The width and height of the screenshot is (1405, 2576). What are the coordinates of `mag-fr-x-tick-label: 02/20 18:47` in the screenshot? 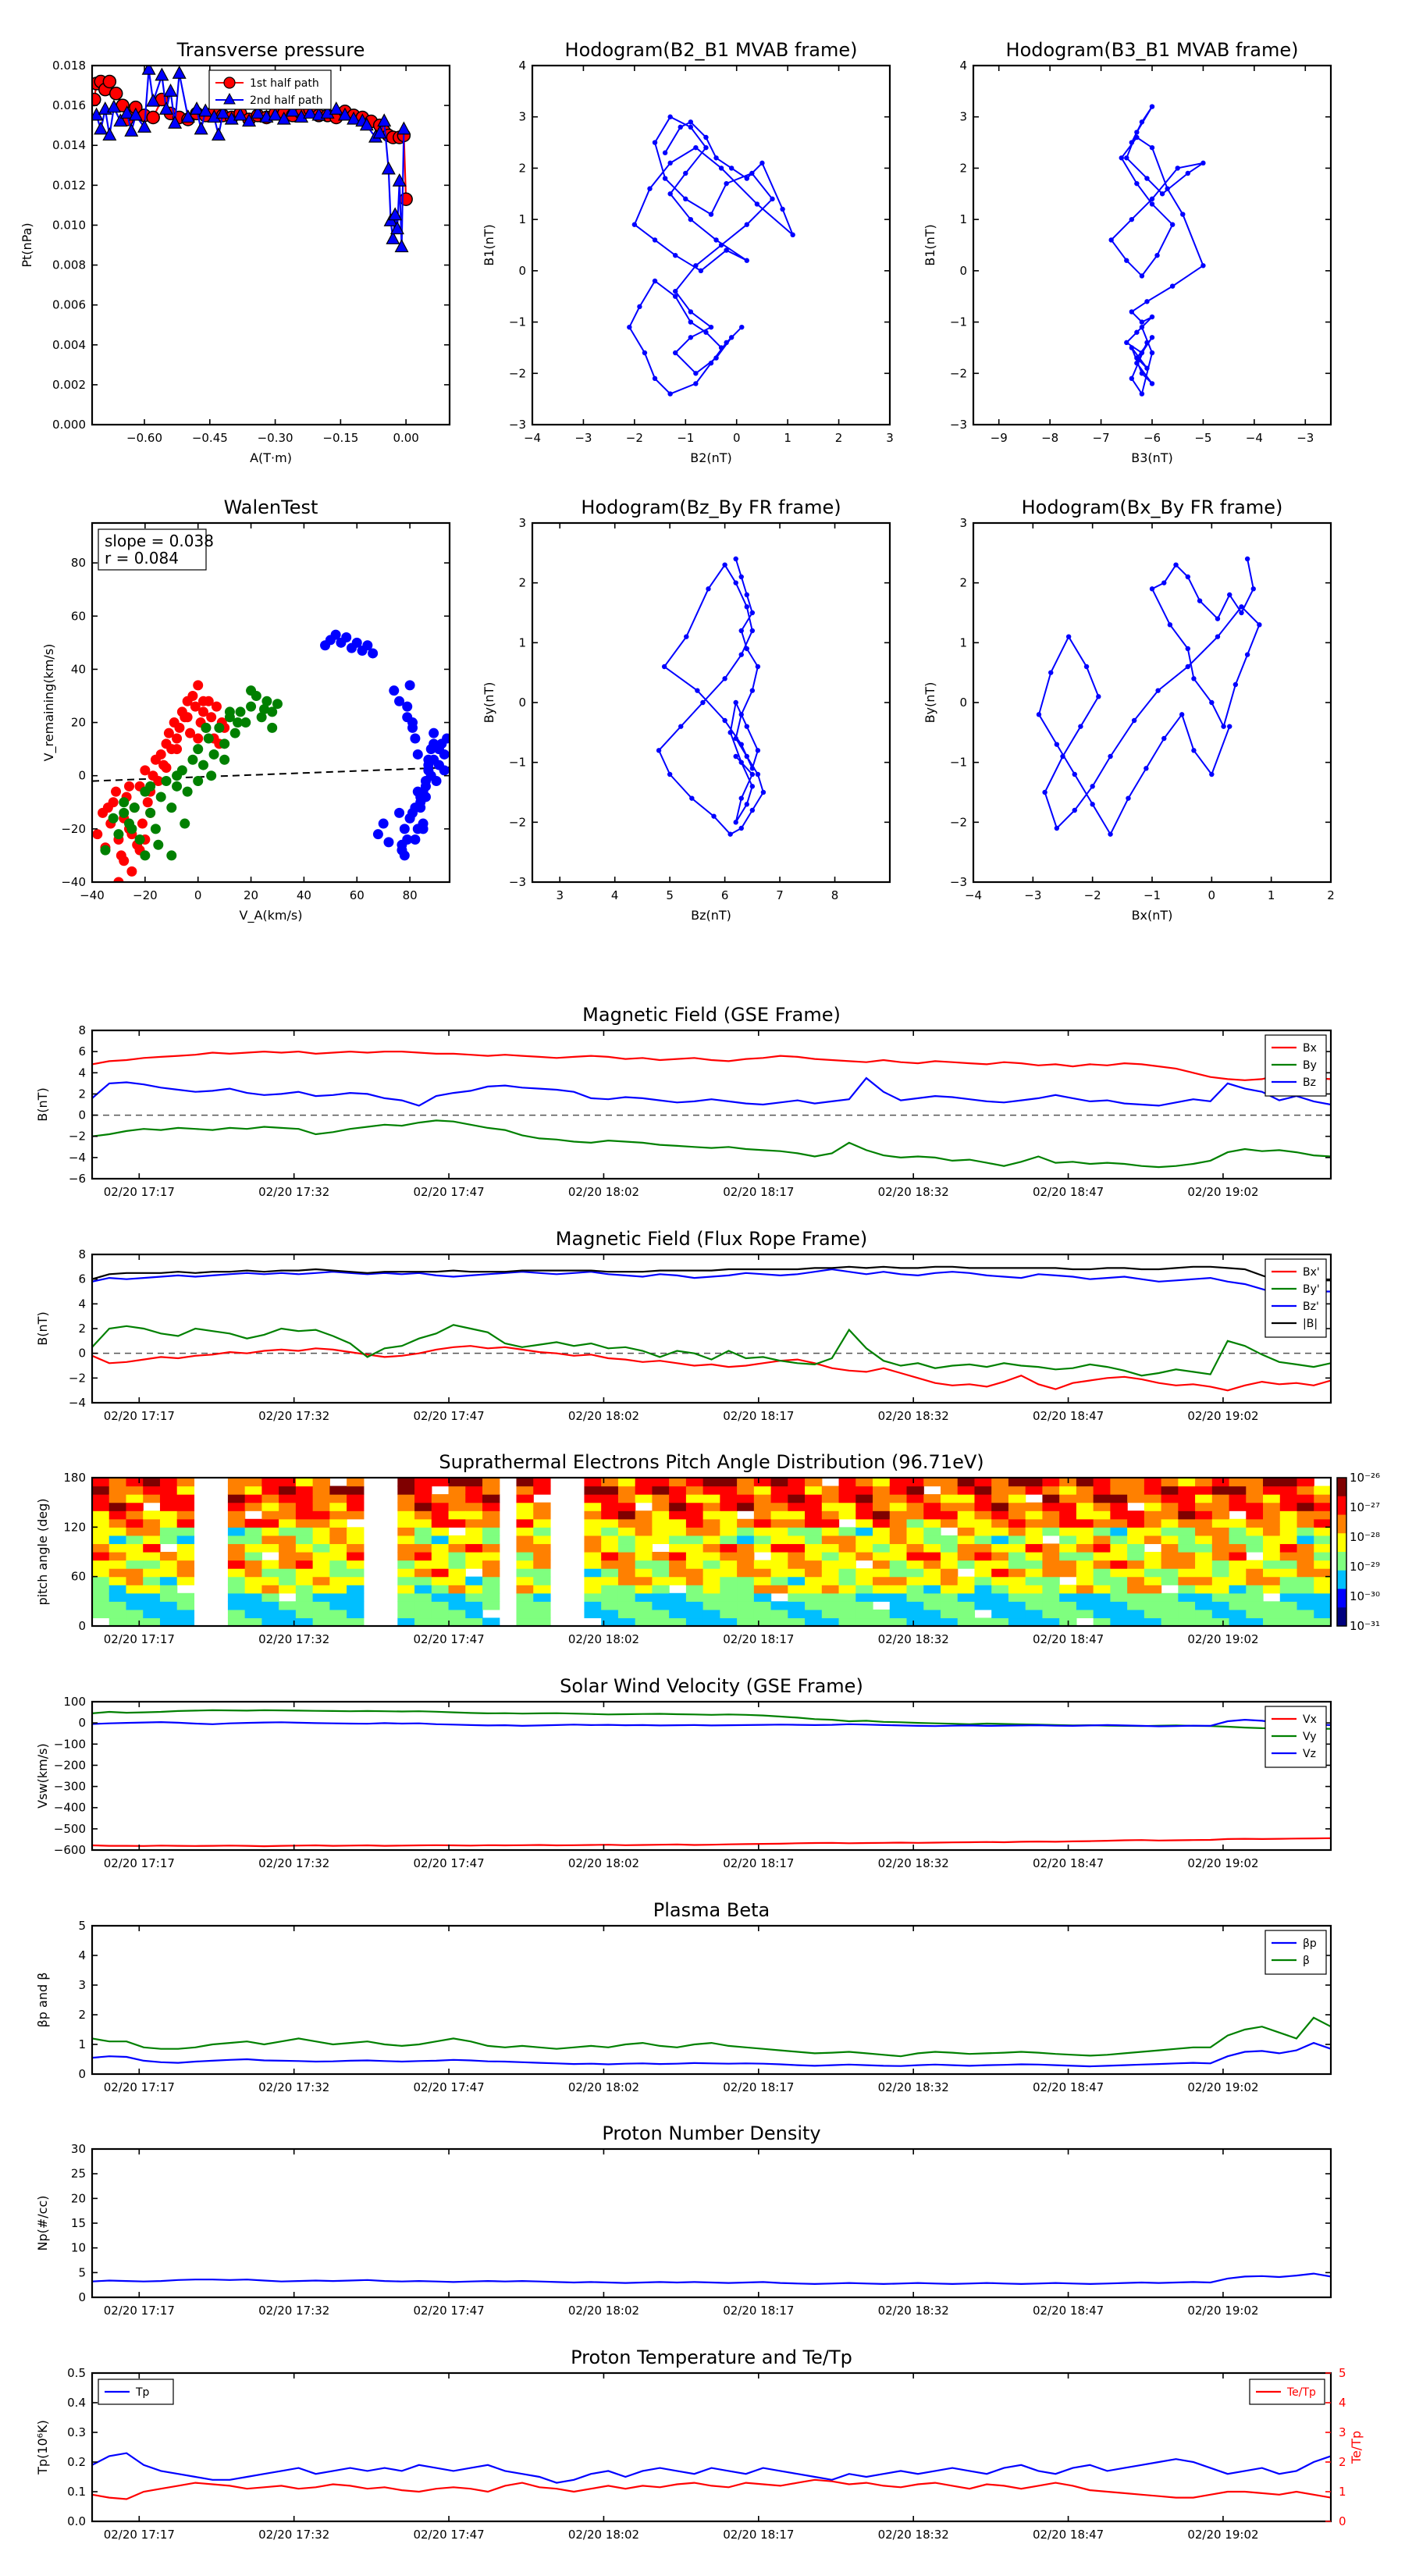 It's located at (1069, 1416).